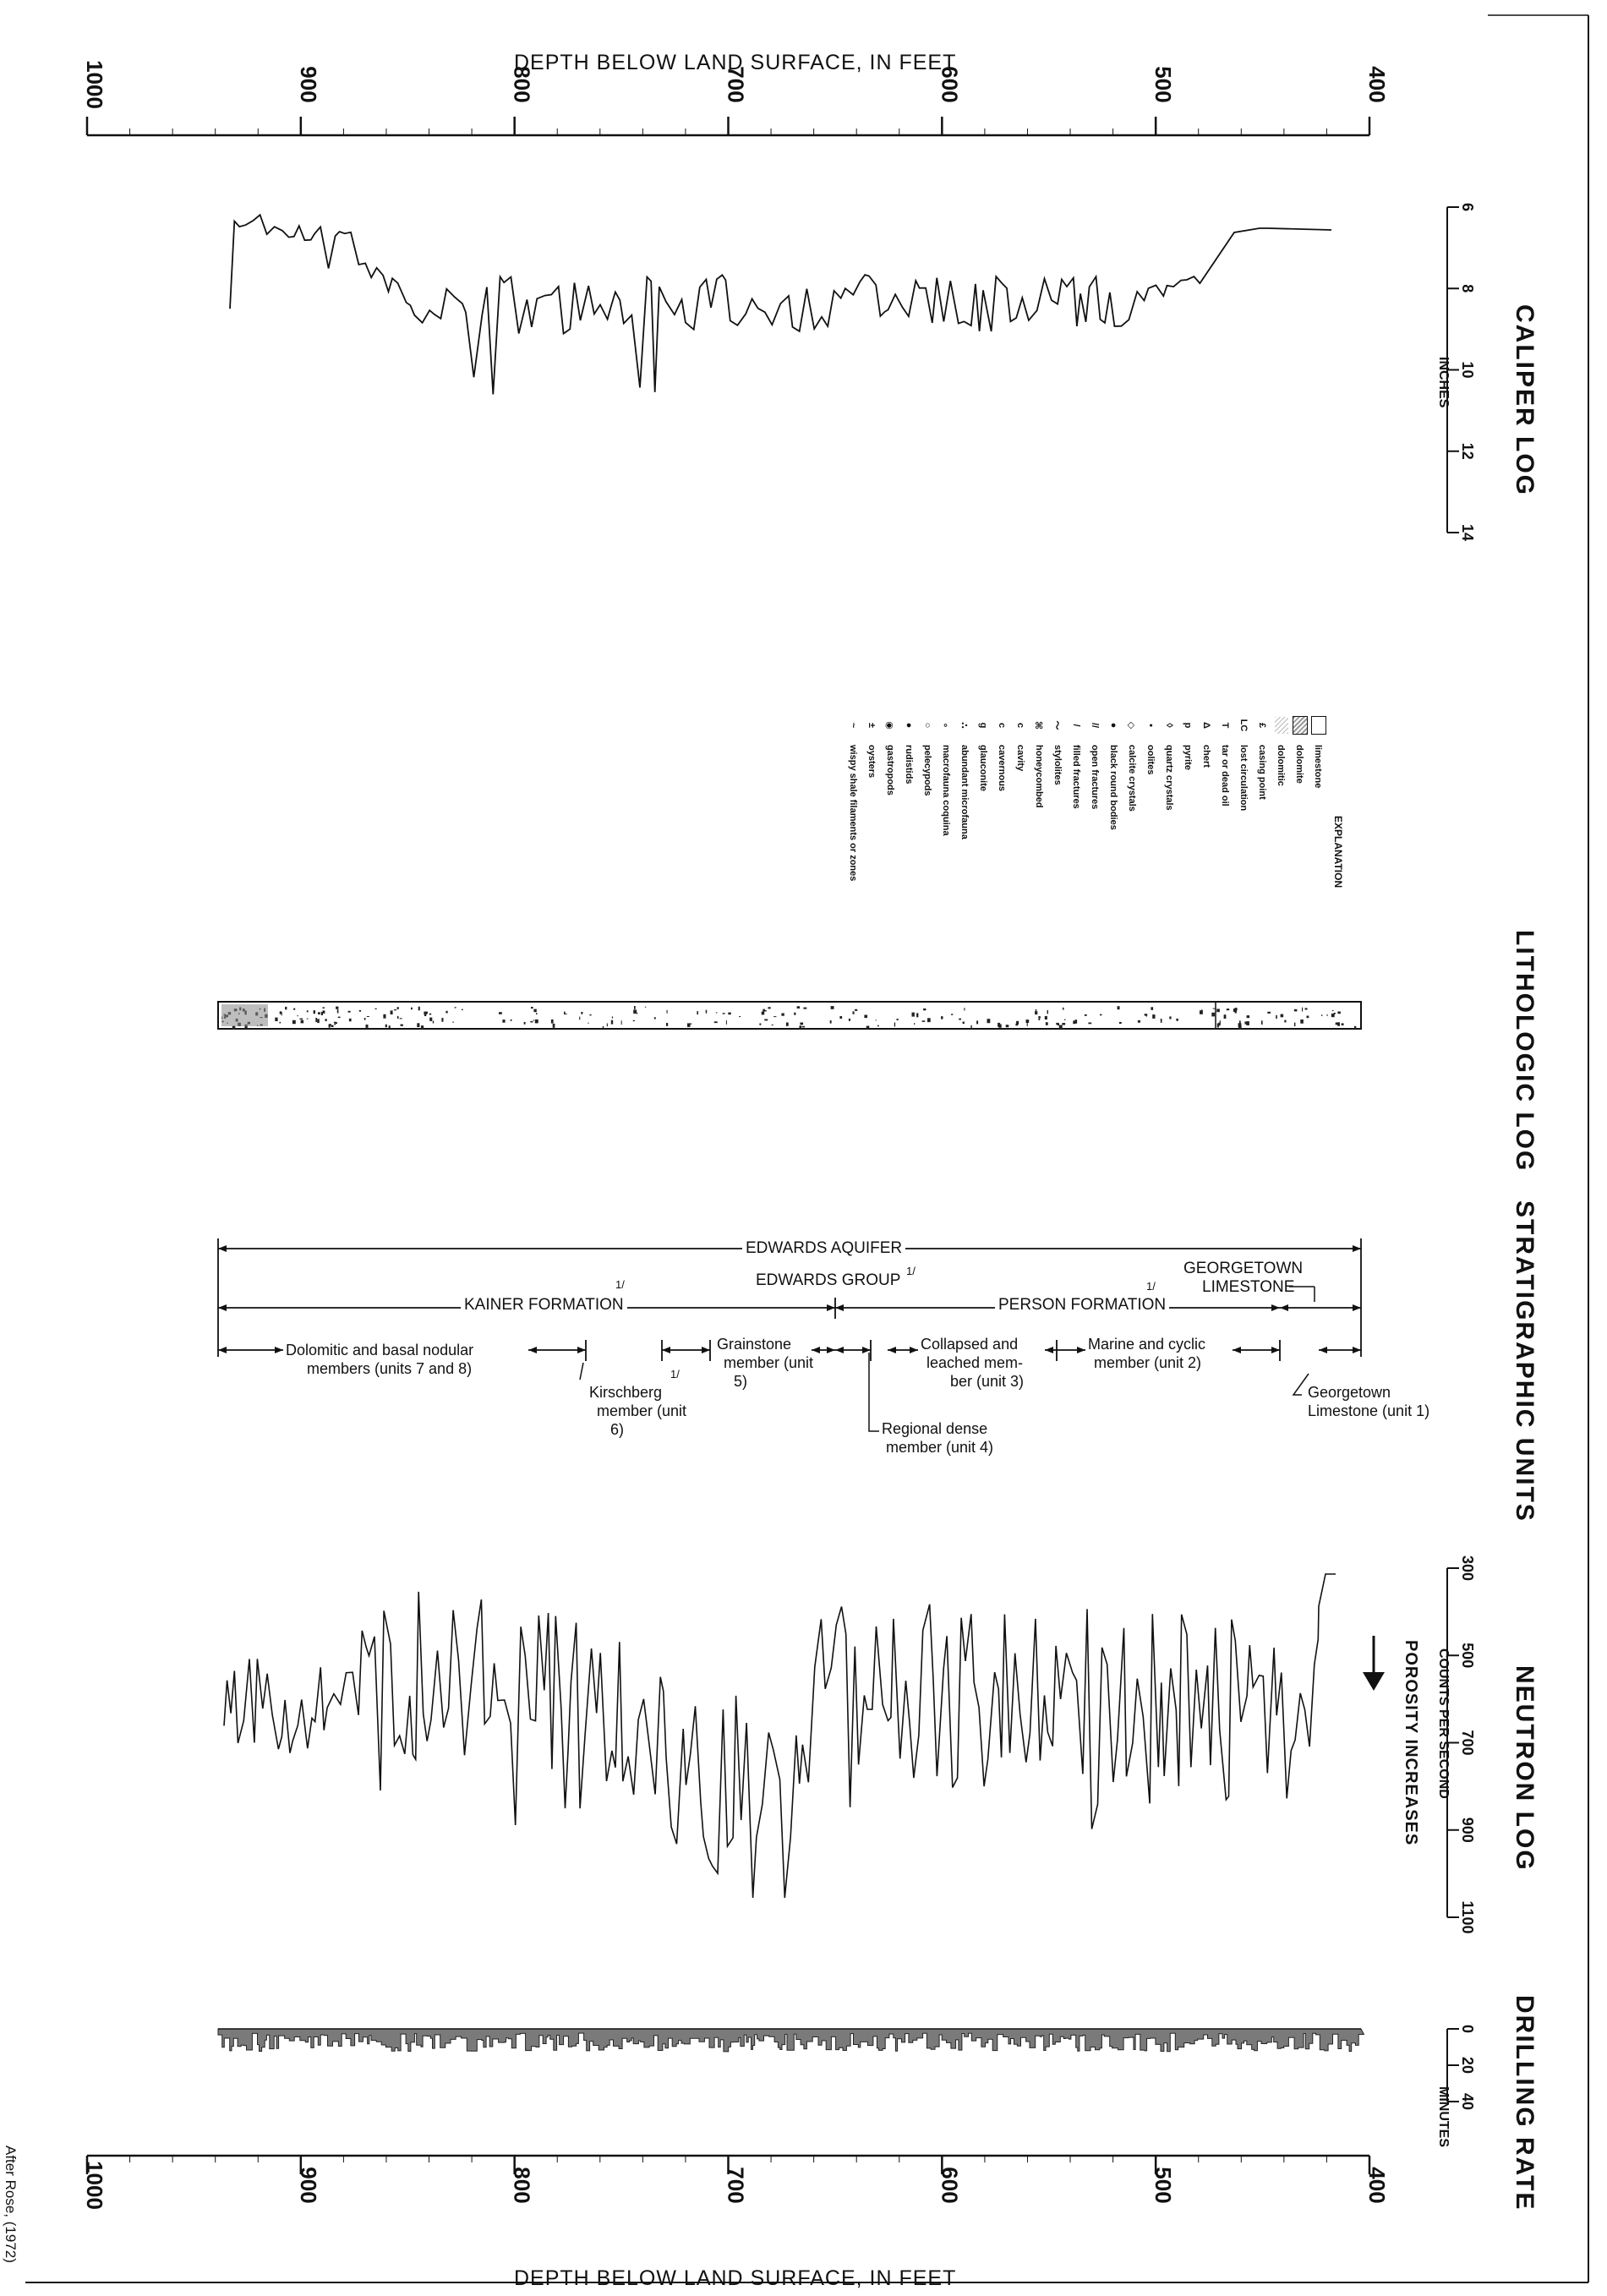  What do you see at coordinates (1299, 883) in the screenshot?
I see `legend-item: dolomite` at bounding box center [1299, 883].